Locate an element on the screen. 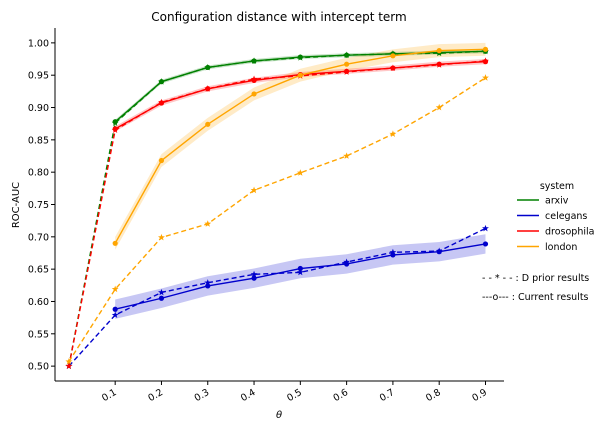  y-tick-label: 1.00 is located at coordinates (38, 43).